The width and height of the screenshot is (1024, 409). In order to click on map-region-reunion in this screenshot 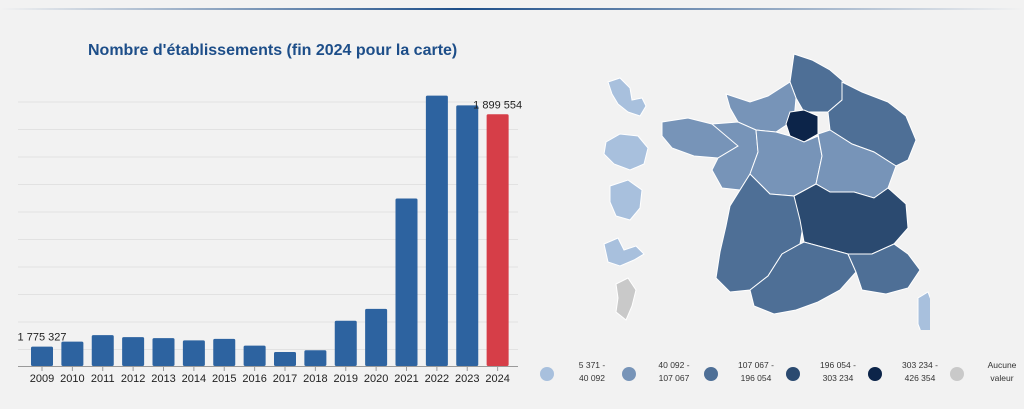, I will do `click(624, 252)`.